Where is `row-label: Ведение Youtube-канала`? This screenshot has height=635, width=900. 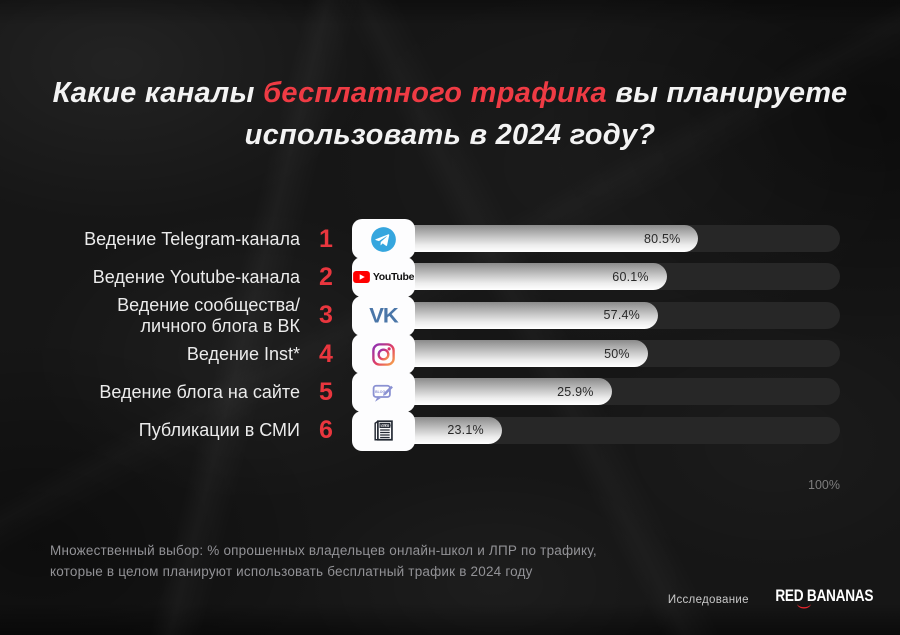 row-label: Ведение Youtube-канала is located at coordinates (196, 276).